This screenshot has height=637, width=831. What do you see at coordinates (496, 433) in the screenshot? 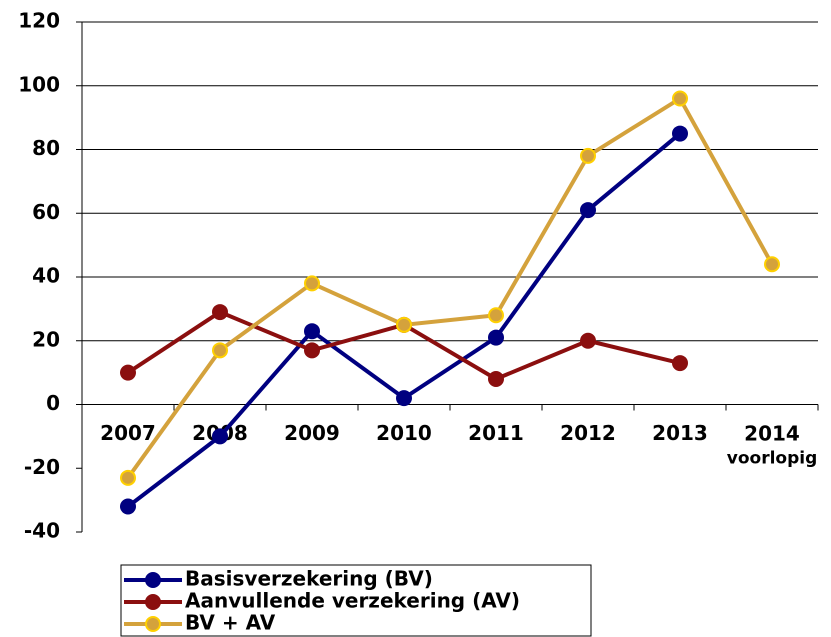
I see `x-tick-label: 2011` at bounding box center [496, 433].